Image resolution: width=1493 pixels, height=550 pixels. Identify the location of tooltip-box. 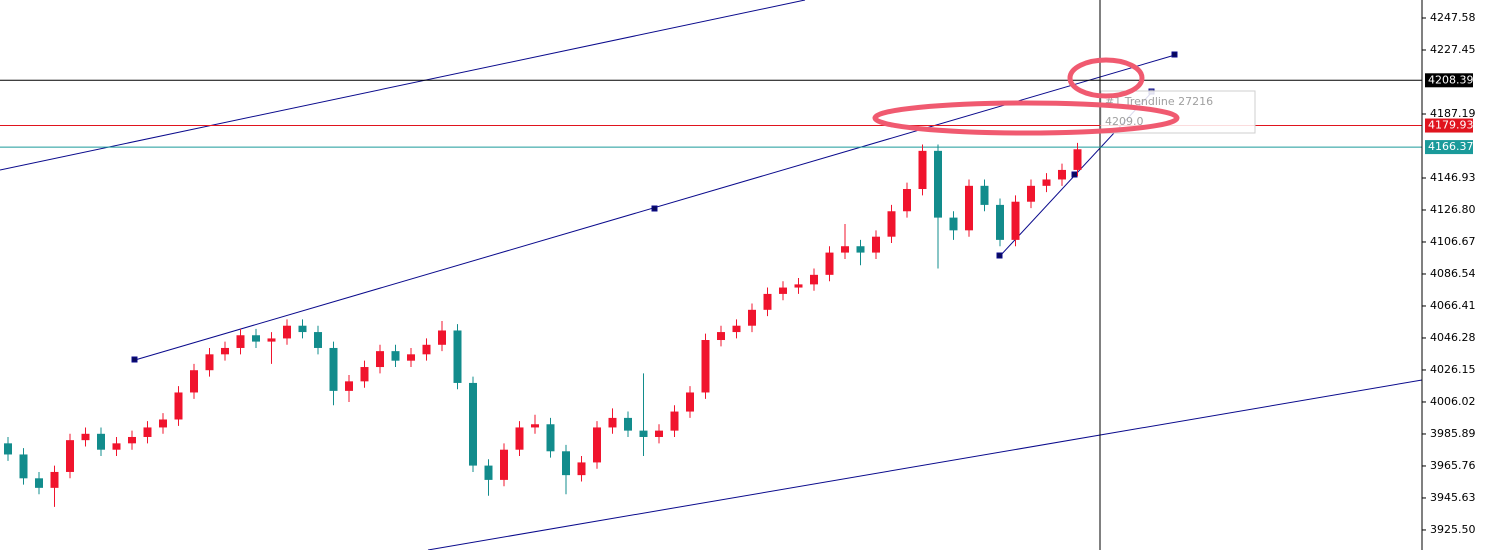
(1178, 112).